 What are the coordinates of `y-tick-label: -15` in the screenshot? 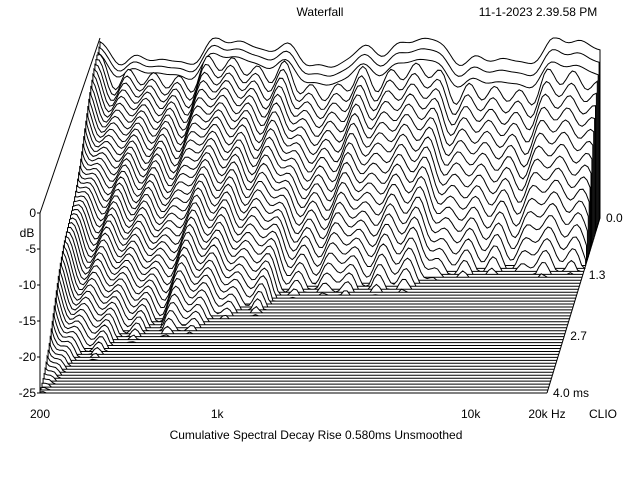 It's located at (28, 321).